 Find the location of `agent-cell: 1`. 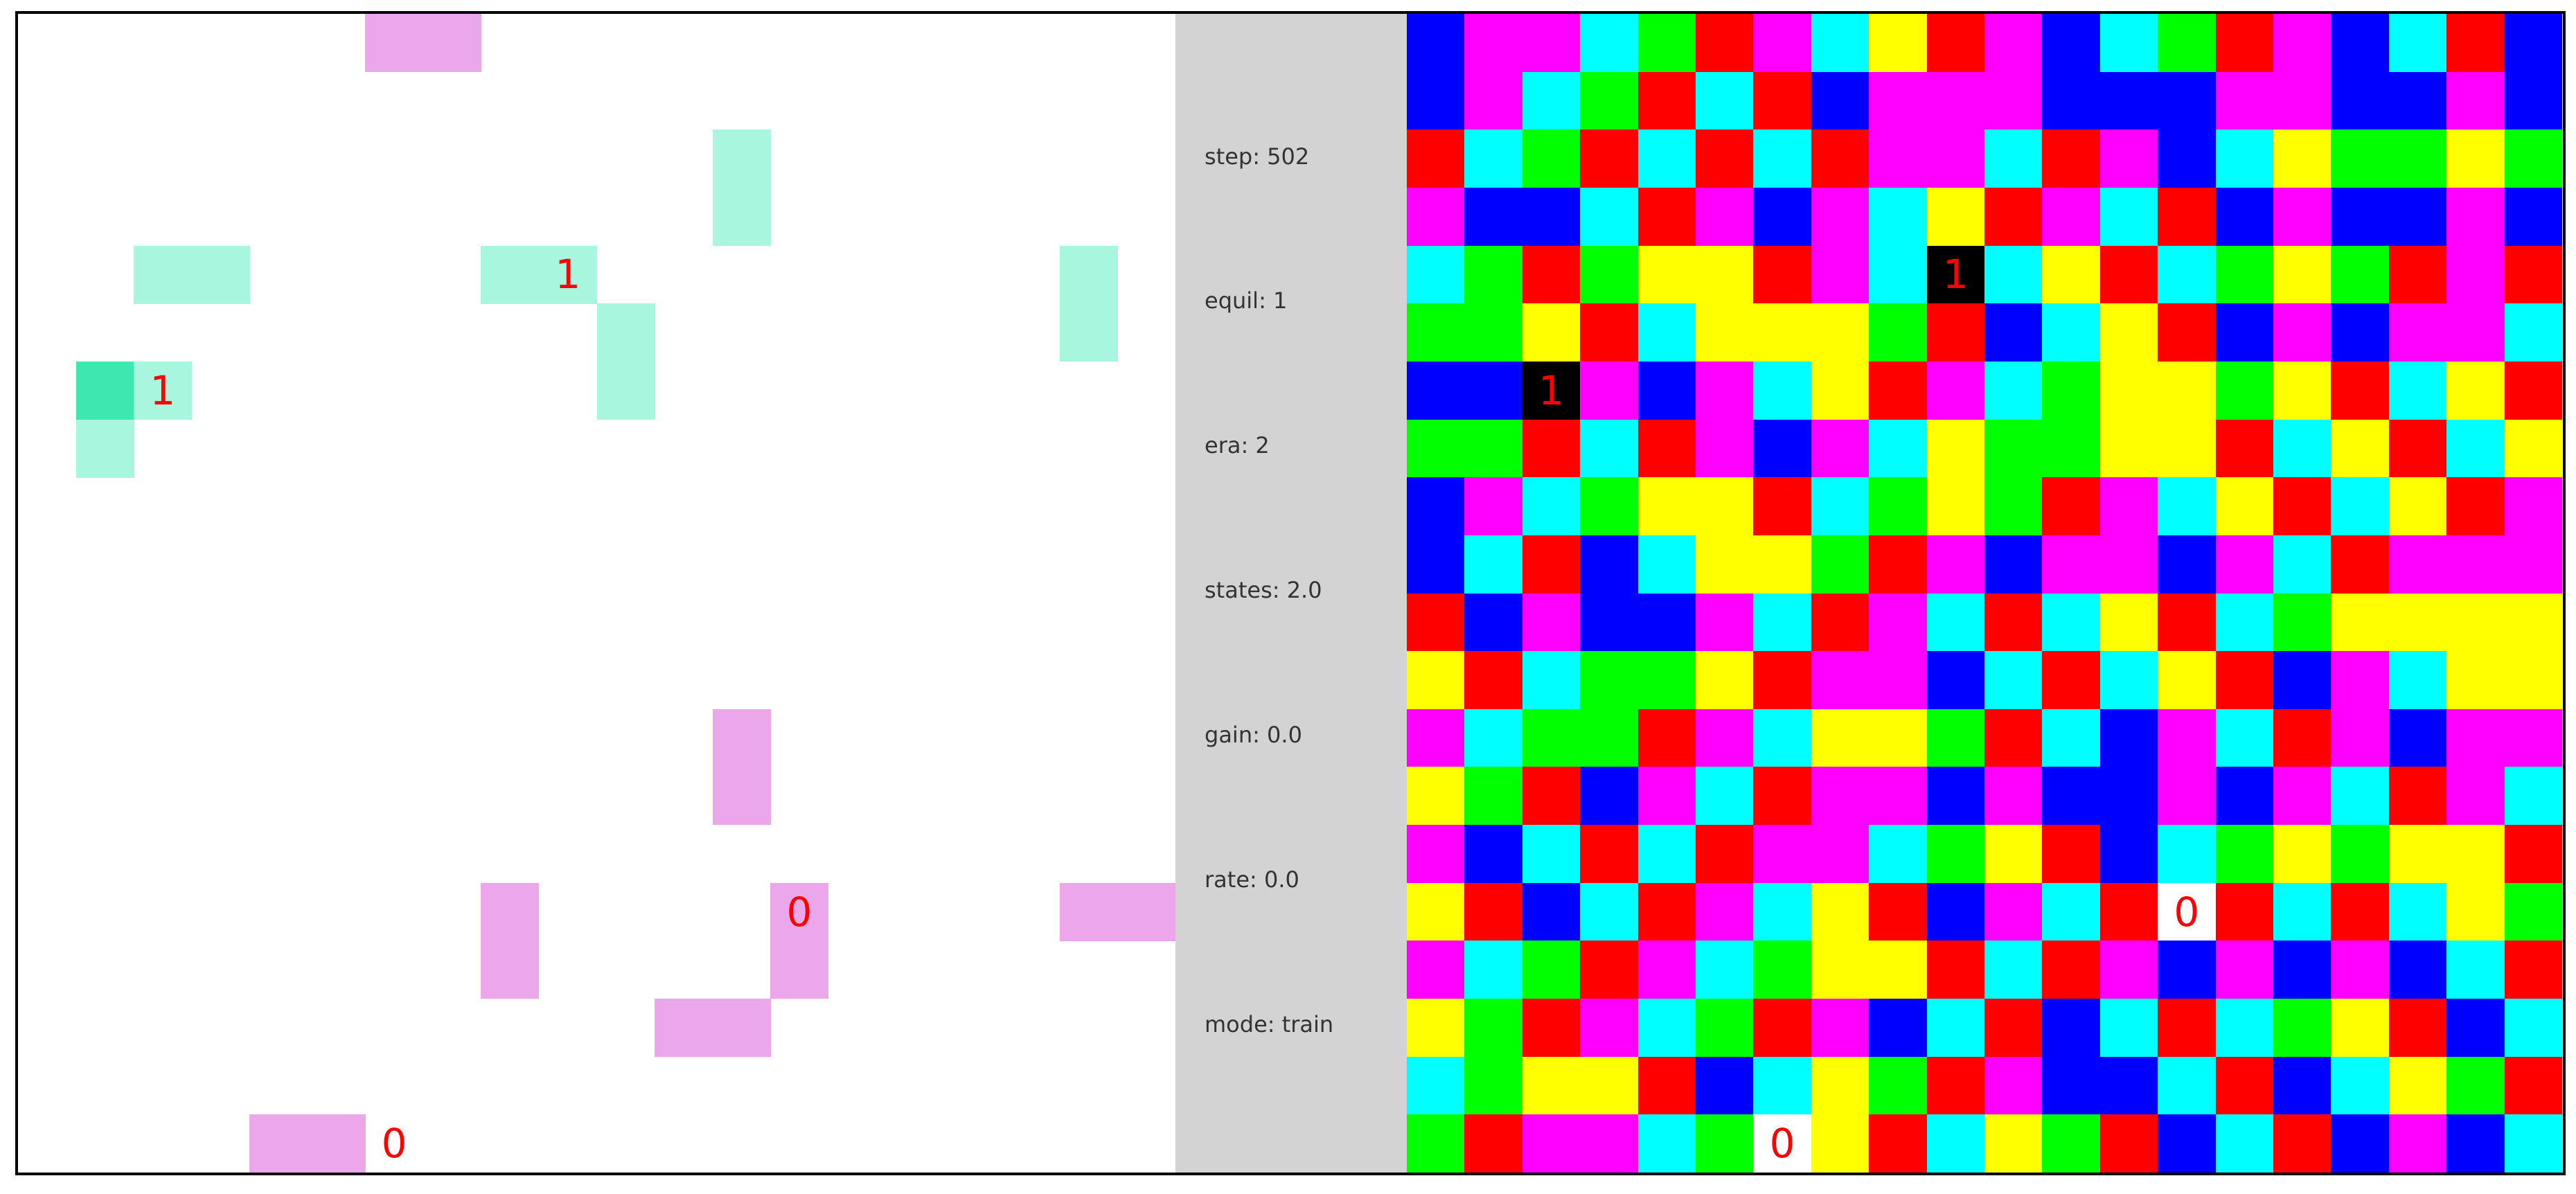

agent-cell: 1 is located at coordinates (163, 390).